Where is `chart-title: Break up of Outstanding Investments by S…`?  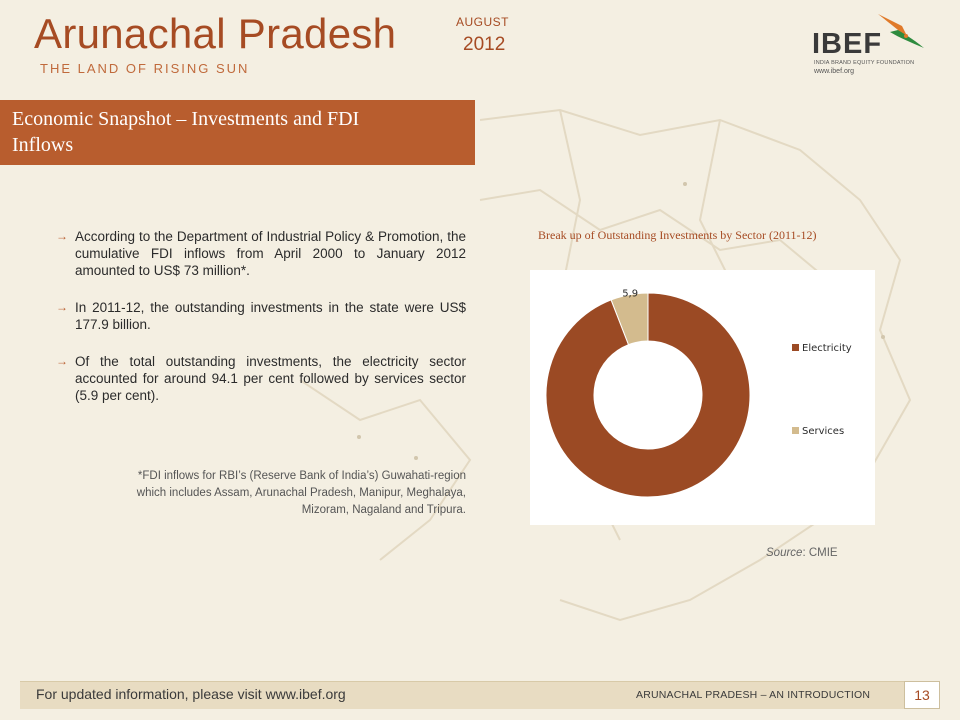 chart-title: Break up of Outstanding Investments by S… is located at coordinates (677, 235).